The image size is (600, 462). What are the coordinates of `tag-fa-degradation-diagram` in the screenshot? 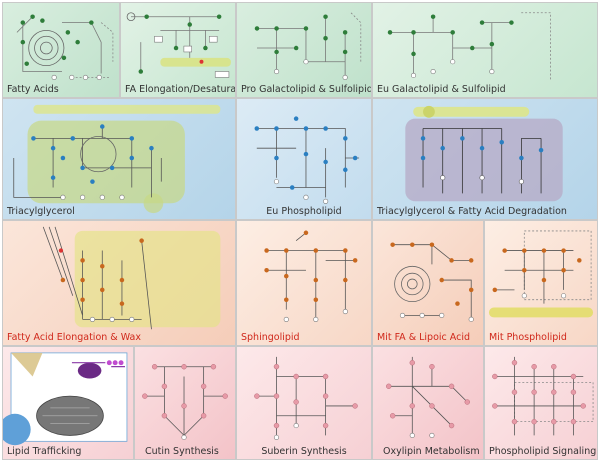 It's located at (484, 153).